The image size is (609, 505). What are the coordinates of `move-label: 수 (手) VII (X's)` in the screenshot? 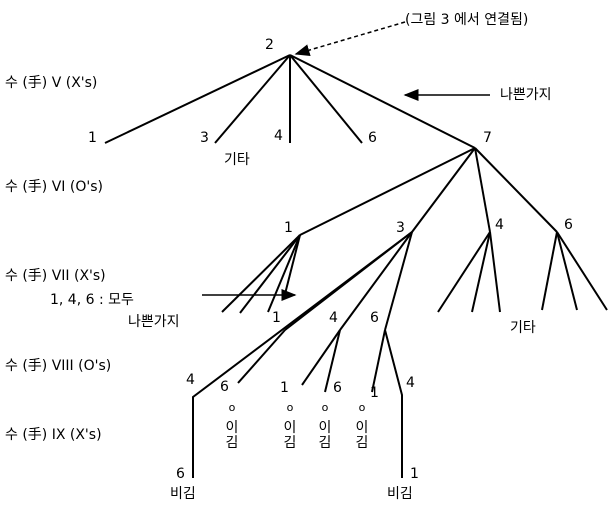 It's located at (55, 276).